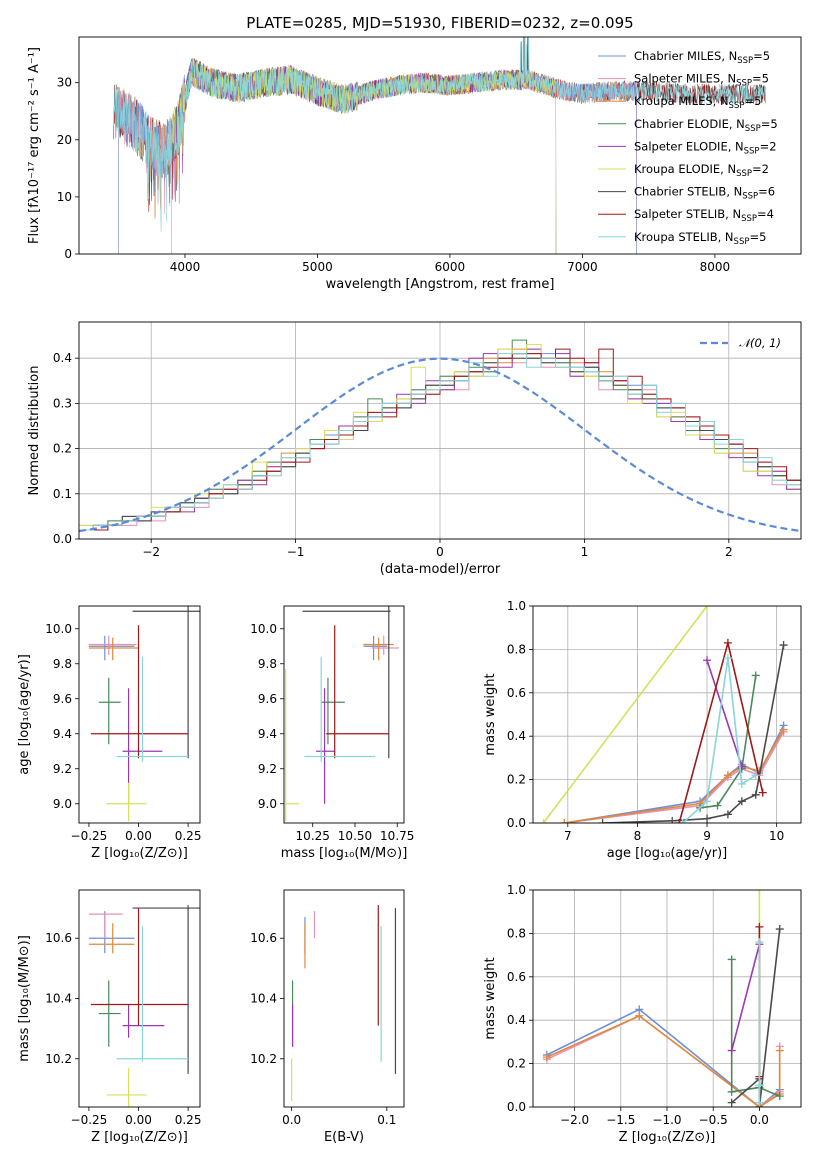 This screenshot has height=1170, width=819. Describe the element at coordinates (68, 254) in the screenshot. I see `spectrum-ytick-label: 0` at that location.